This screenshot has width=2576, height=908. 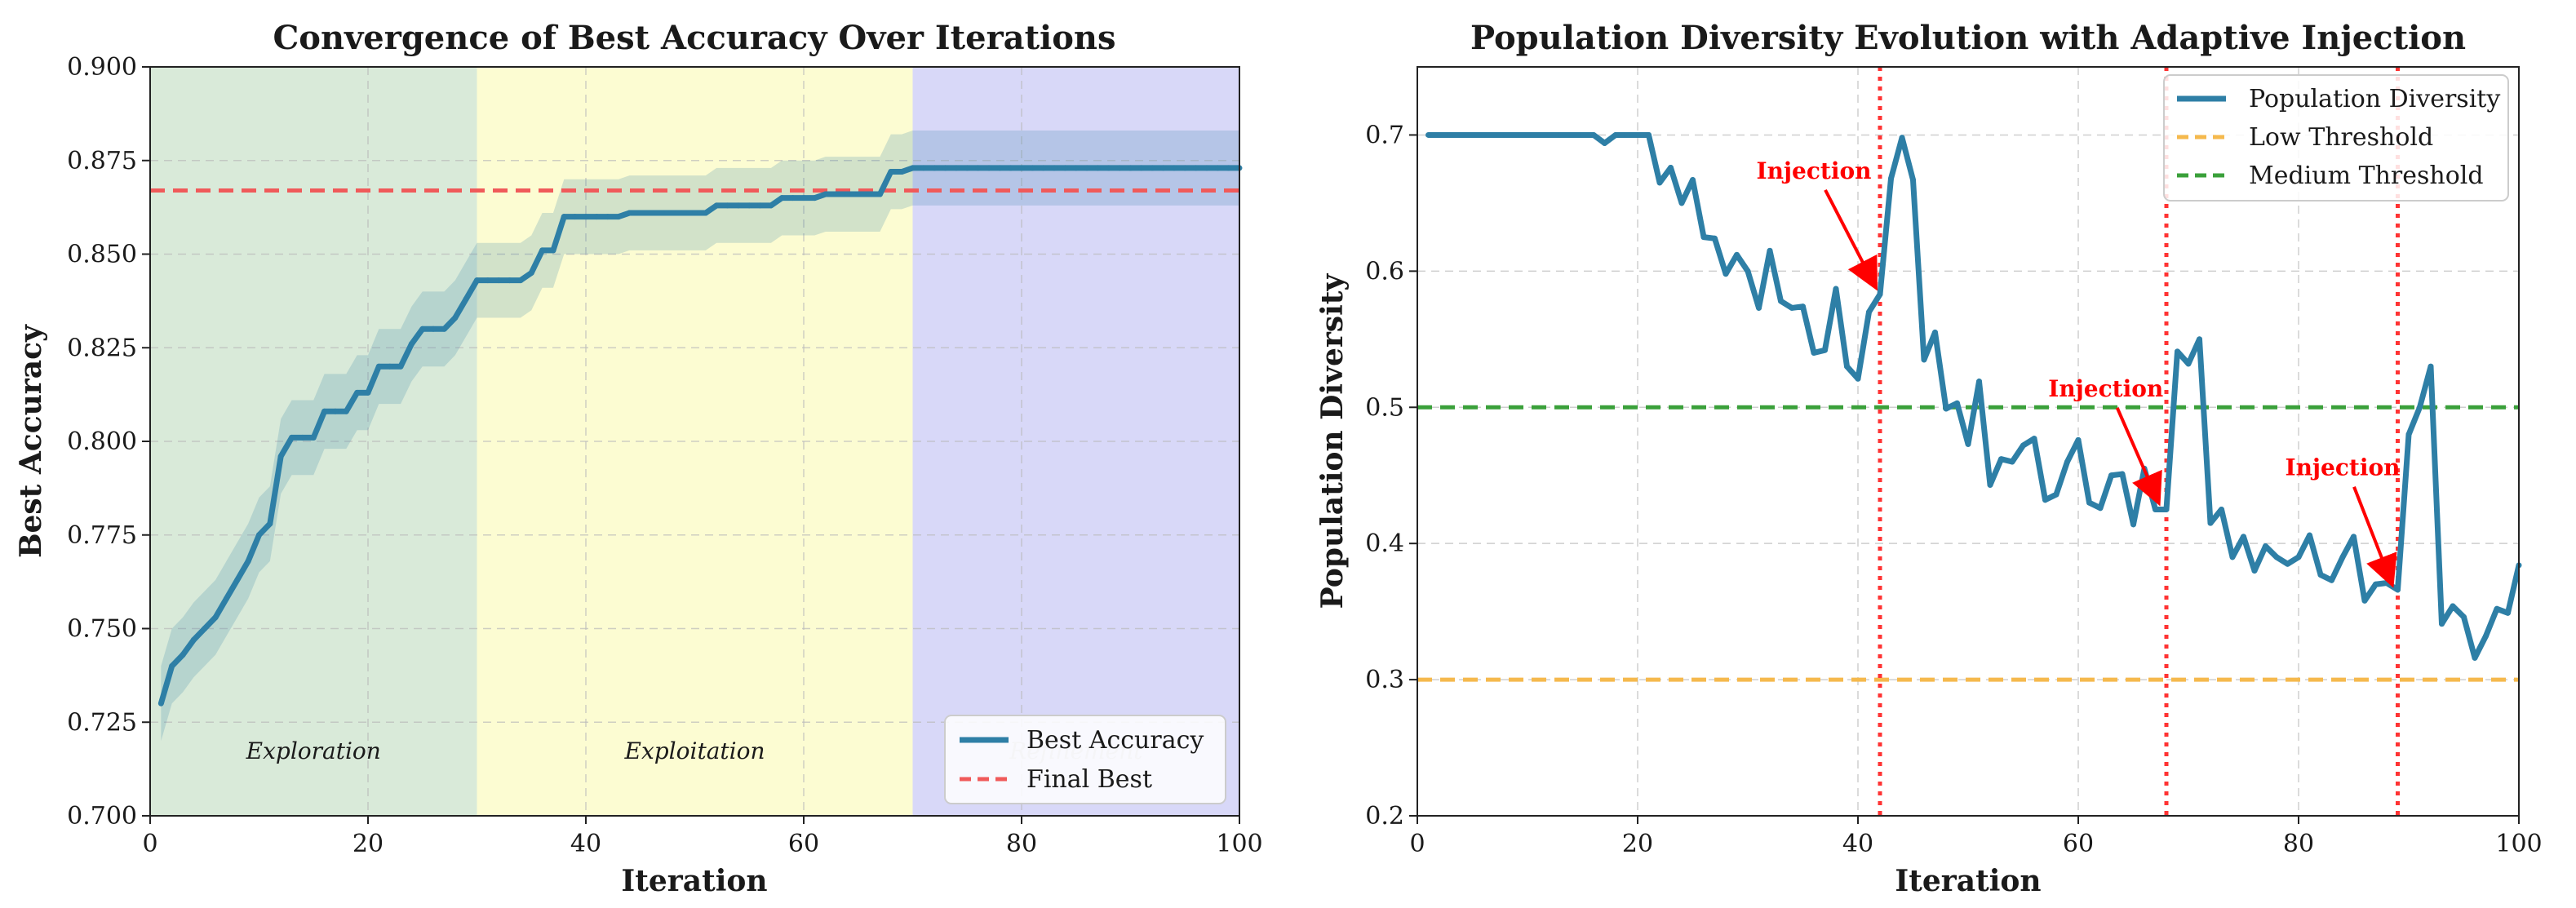 I want to click on legend-label: Population Diversity, so click(x=2374, y=99).